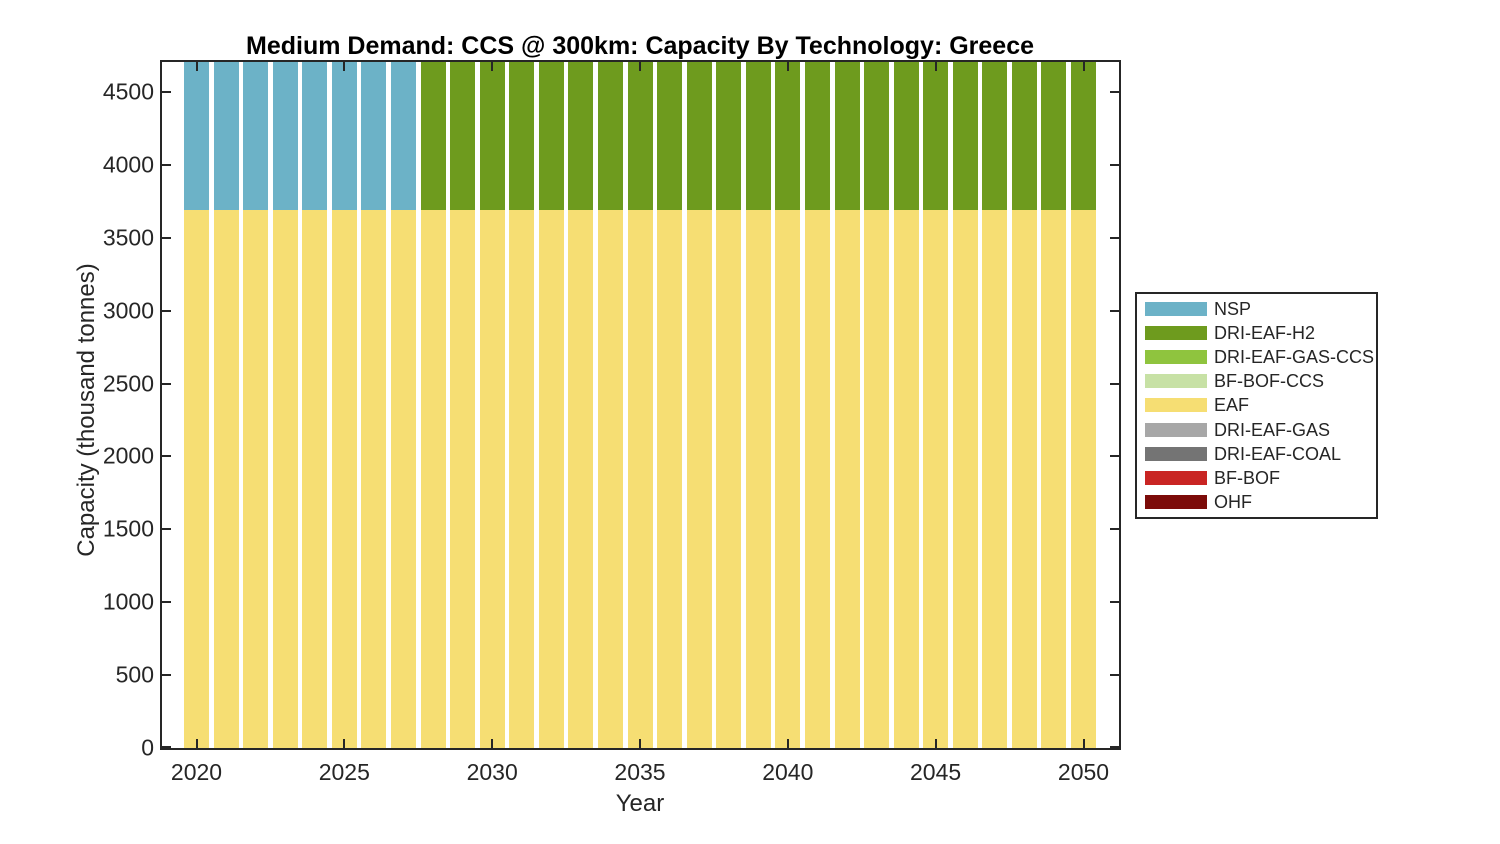 The width and height of the screenshot is (1500, 844). Describe the element at coordinates (128, 383) in the screenshot. I see `y-tick-label: 2500` at that location.